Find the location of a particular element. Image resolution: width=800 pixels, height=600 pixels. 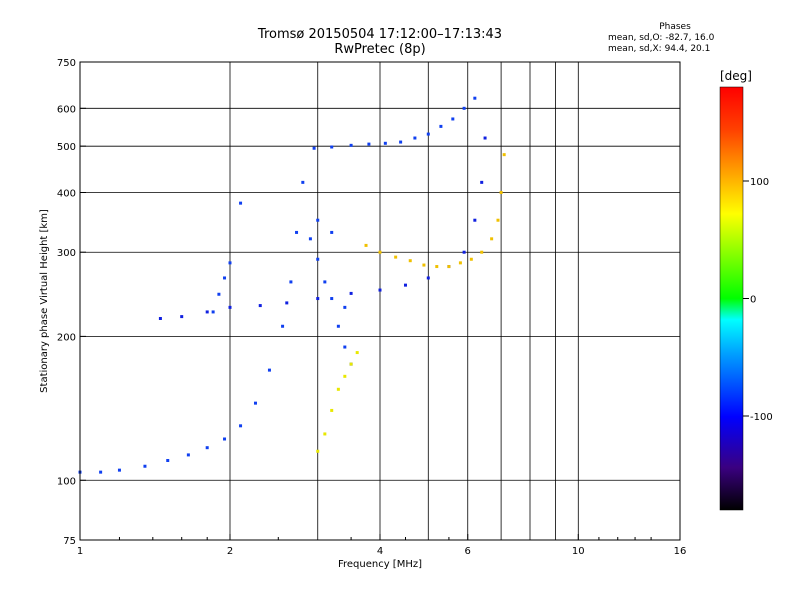

x-axis-label: Frequency [MHz] is located at coordinates (380, 564).